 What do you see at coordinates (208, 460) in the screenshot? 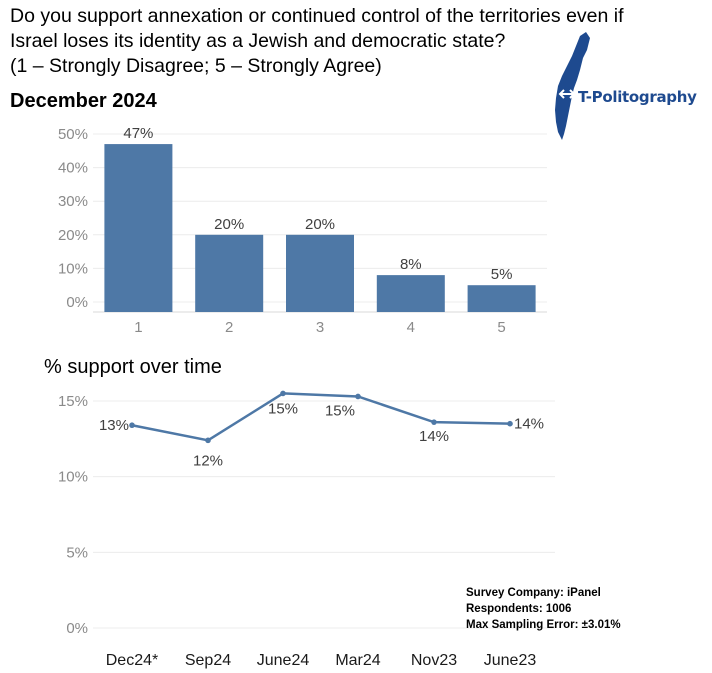
I see `data-label: 12%` at bounding box center [208, 460].